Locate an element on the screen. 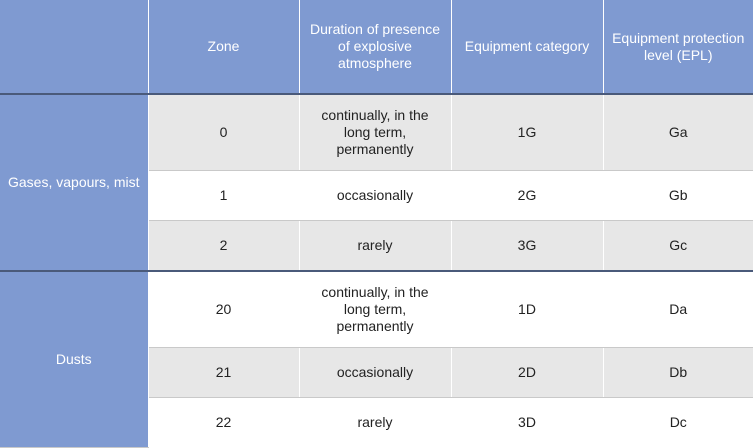  cell-epl: Dc is located at coordinates (678, 422).